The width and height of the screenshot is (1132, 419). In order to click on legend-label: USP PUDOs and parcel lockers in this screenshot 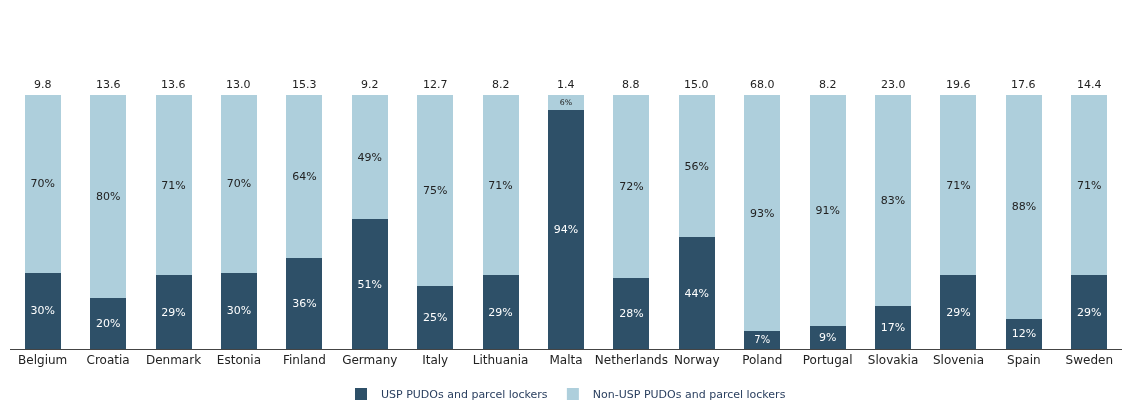, I will do `click(464, 395)`.